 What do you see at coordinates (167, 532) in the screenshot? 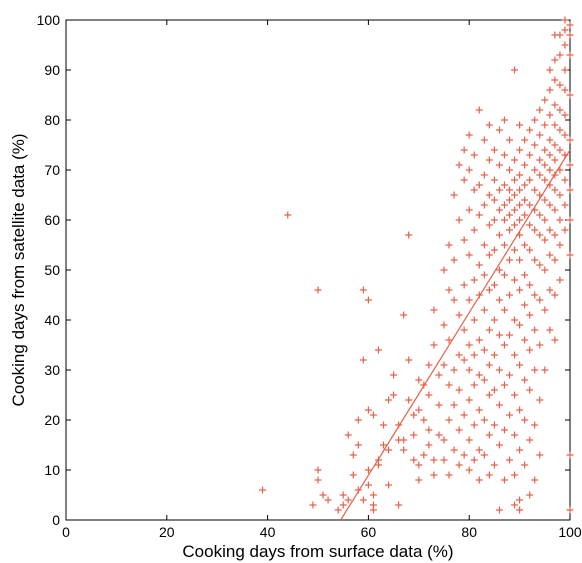
I see `x-tick-label: 20` at bounding box center [167, 532].